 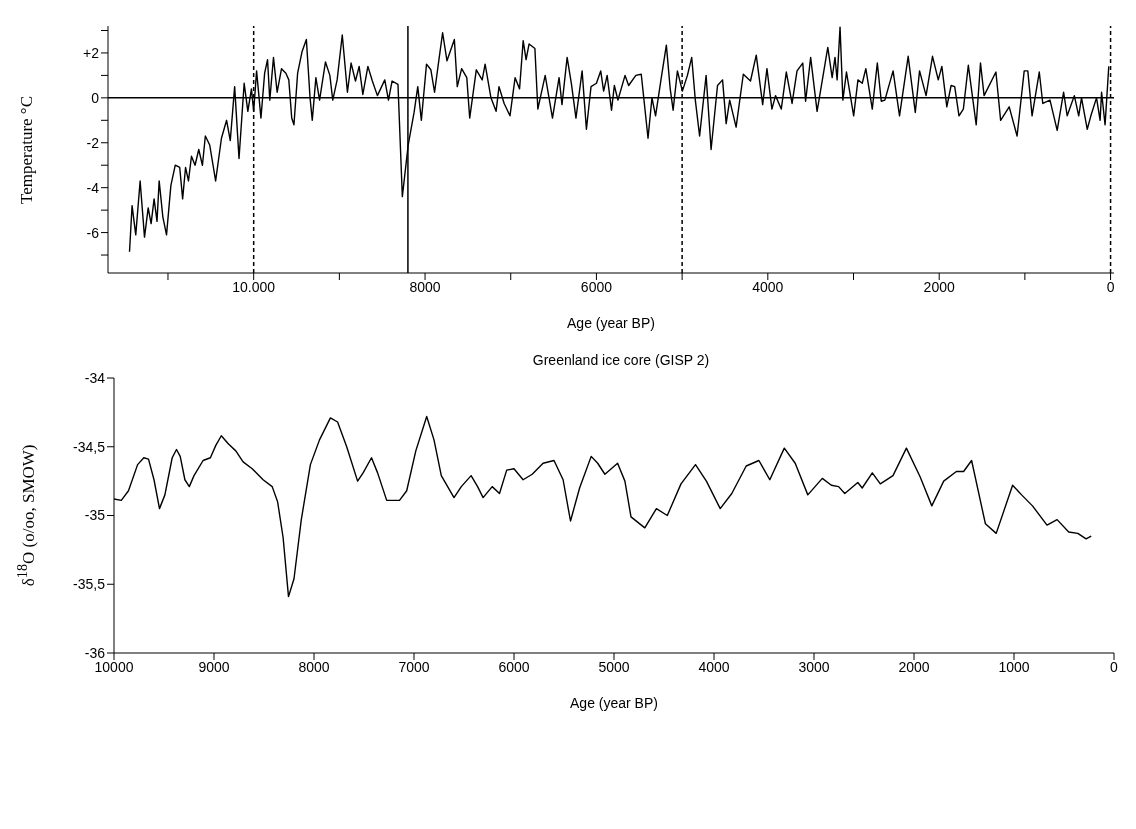 I want to click on x-tick-label: 3000, so click(x=814, y=666).